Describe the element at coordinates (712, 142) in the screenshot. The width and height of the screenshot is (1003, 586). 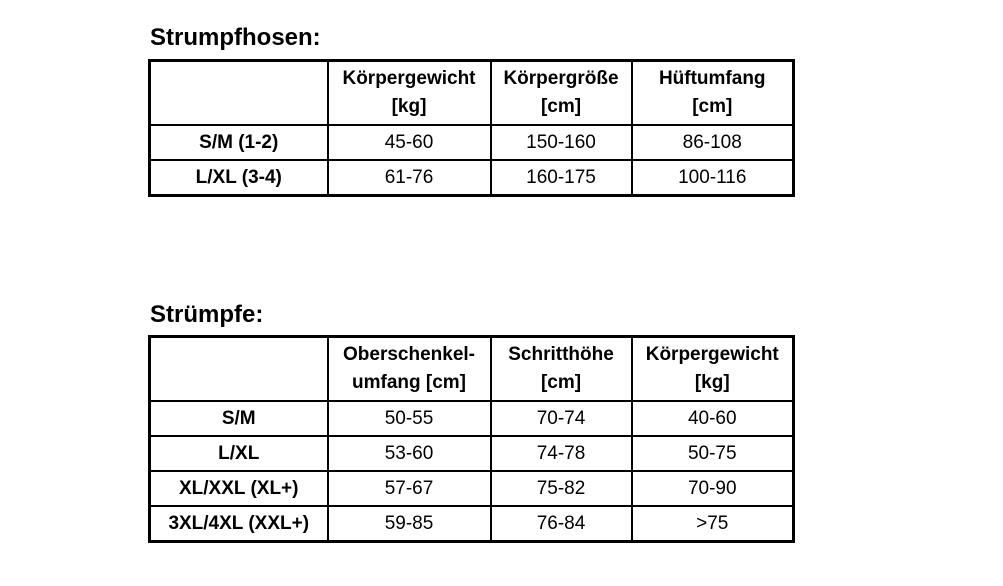
I see `cell-value: 86-108` at that location.